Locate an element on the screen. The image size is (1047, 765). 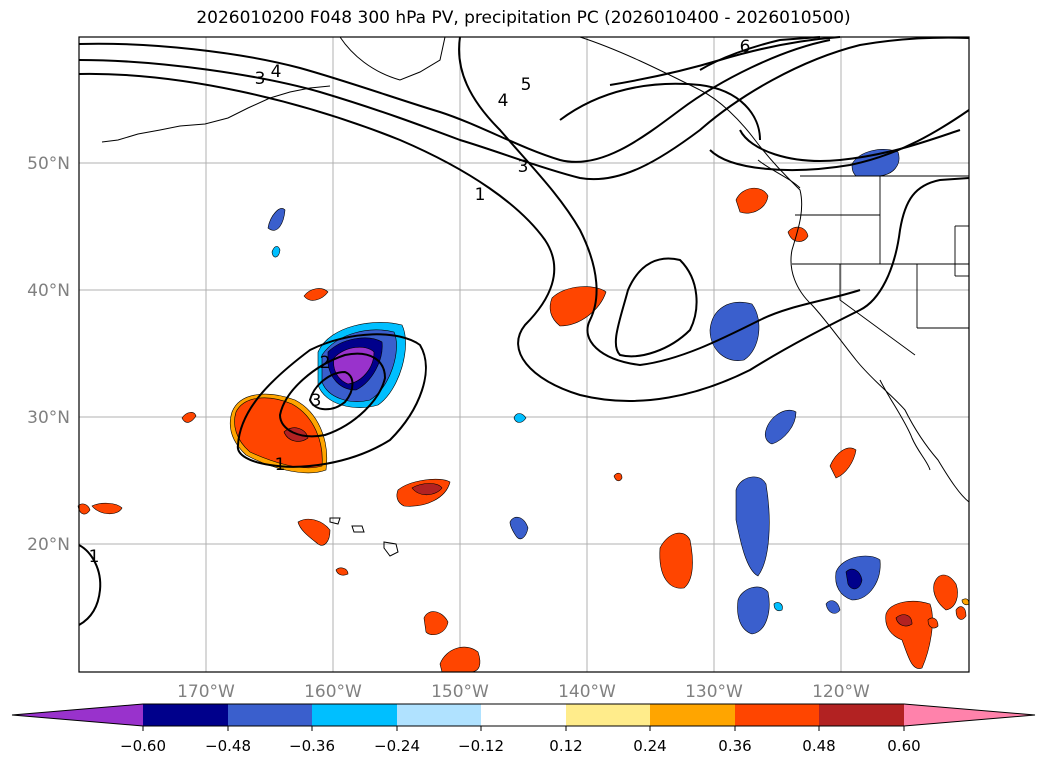
contour-label: 5 is located at coordinates (526, 85).